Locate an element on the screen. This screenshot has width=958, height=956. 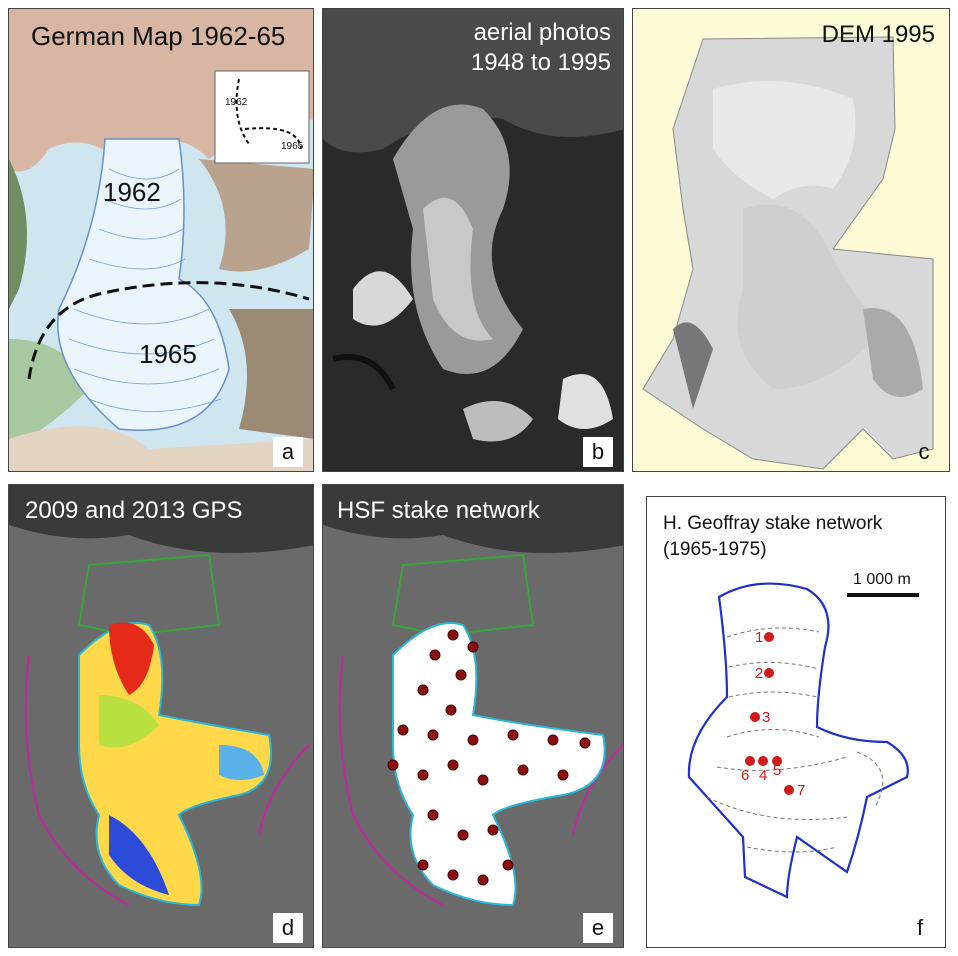
panel-d-letter: d is located at coordinates (288, 928).